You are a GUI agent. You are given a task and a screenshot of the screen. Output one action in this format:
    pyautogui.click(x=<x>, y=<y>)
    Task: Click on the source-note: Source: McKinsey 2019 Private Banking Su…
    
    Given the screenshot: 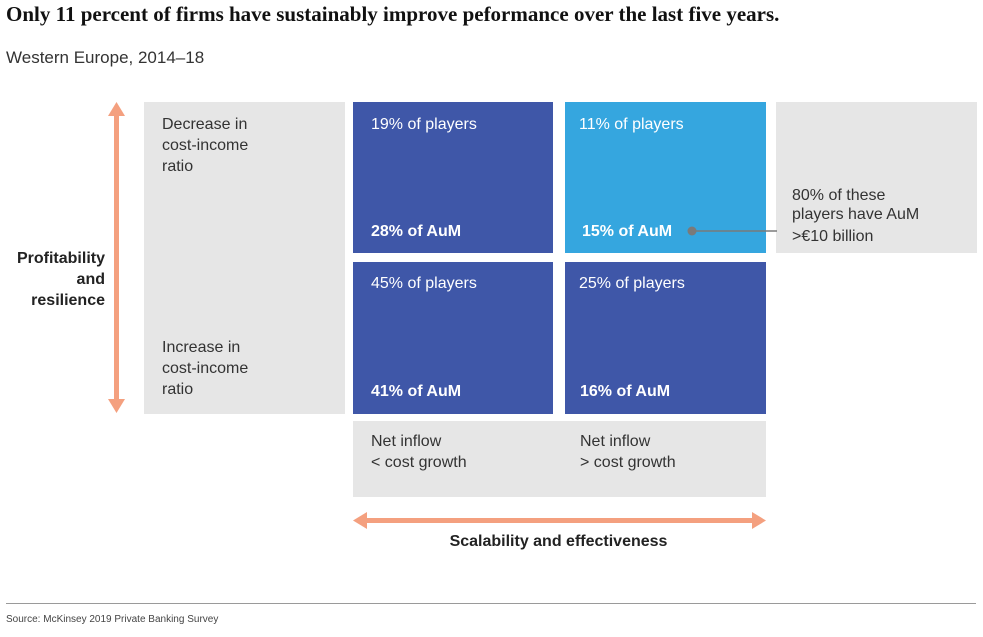 What is the action you would take?
    pyautogui.click(x=112, y=619)
    